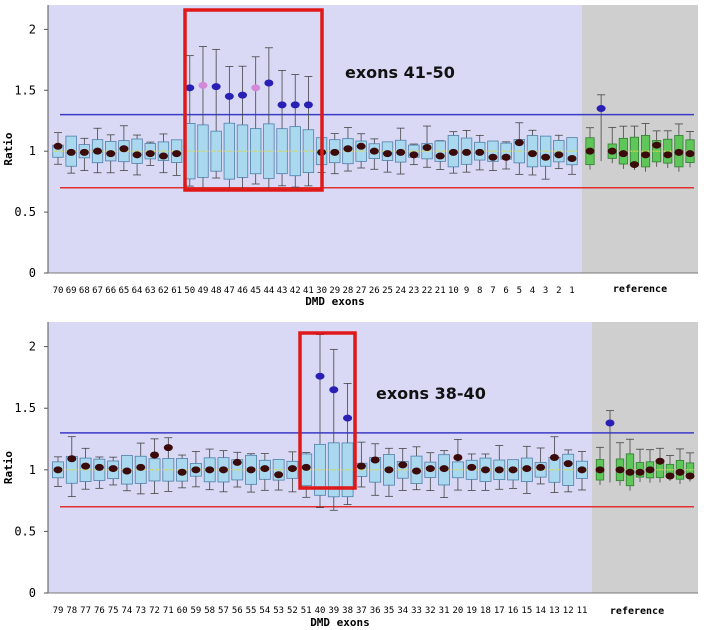 This screenshot has width=708, height=630. Describe the element at coordinates (568, 611) in the screenshot. I see `x-tick-label: 12` at that location.